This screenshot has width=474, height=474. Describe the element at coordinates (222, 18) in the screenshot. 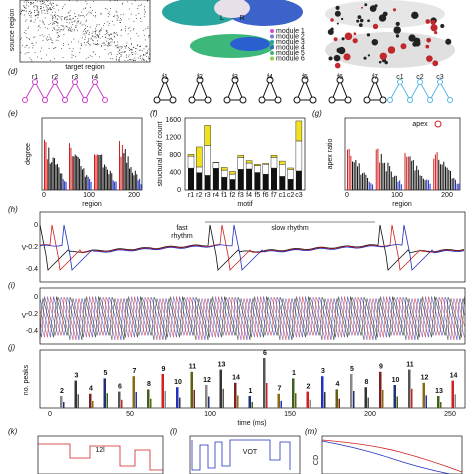

I see `label: L` at that location.